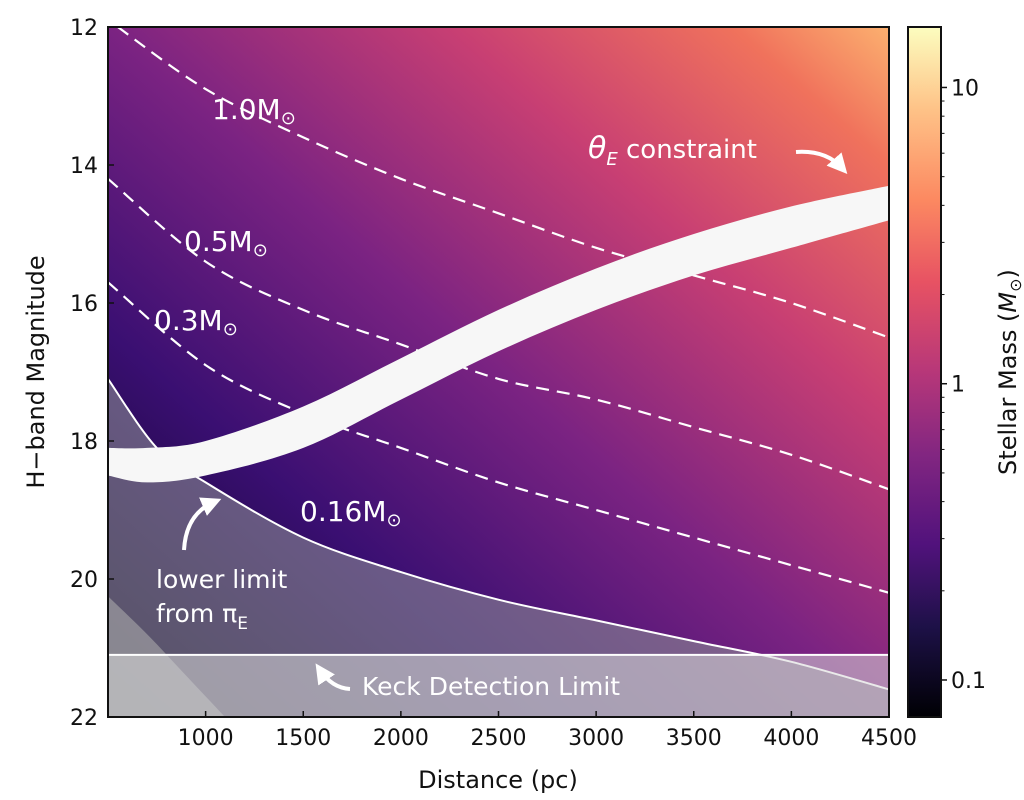 The width and height of the screenshot is (1024, 800). I want to click on x-tick-label: 4000, so click(791, 738).